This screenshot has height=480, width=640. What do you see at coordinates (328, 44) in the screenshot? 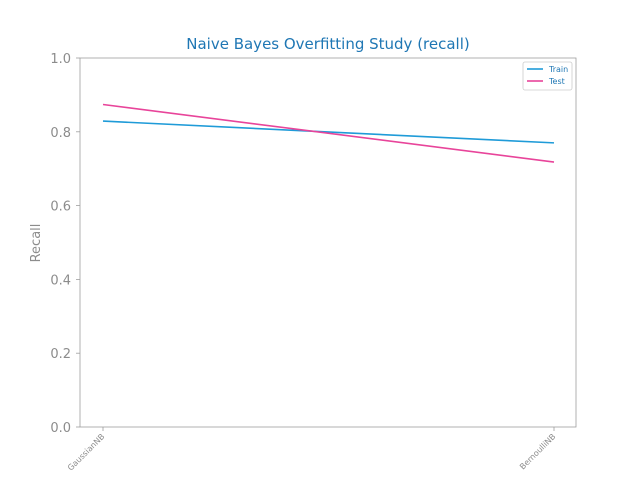
I see `chart-title: Naive Bayes Overfitting Study (recall)` at bounding box center [328, 44].